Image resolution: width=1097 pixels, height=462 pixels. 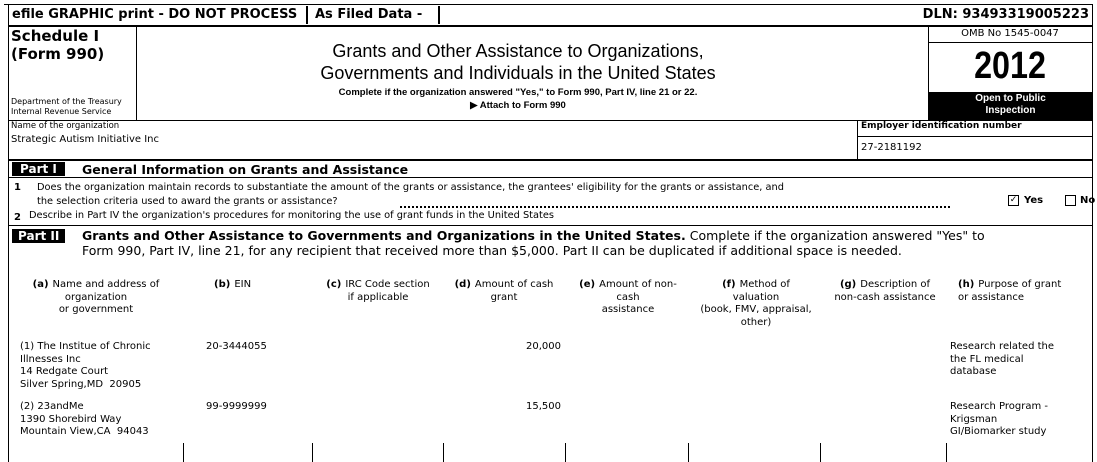 What do you see at coordinates (50, 359) in the screenshot?
I see `recipient-name-address: Illnesses Inc` at bounding box center [50, 359].